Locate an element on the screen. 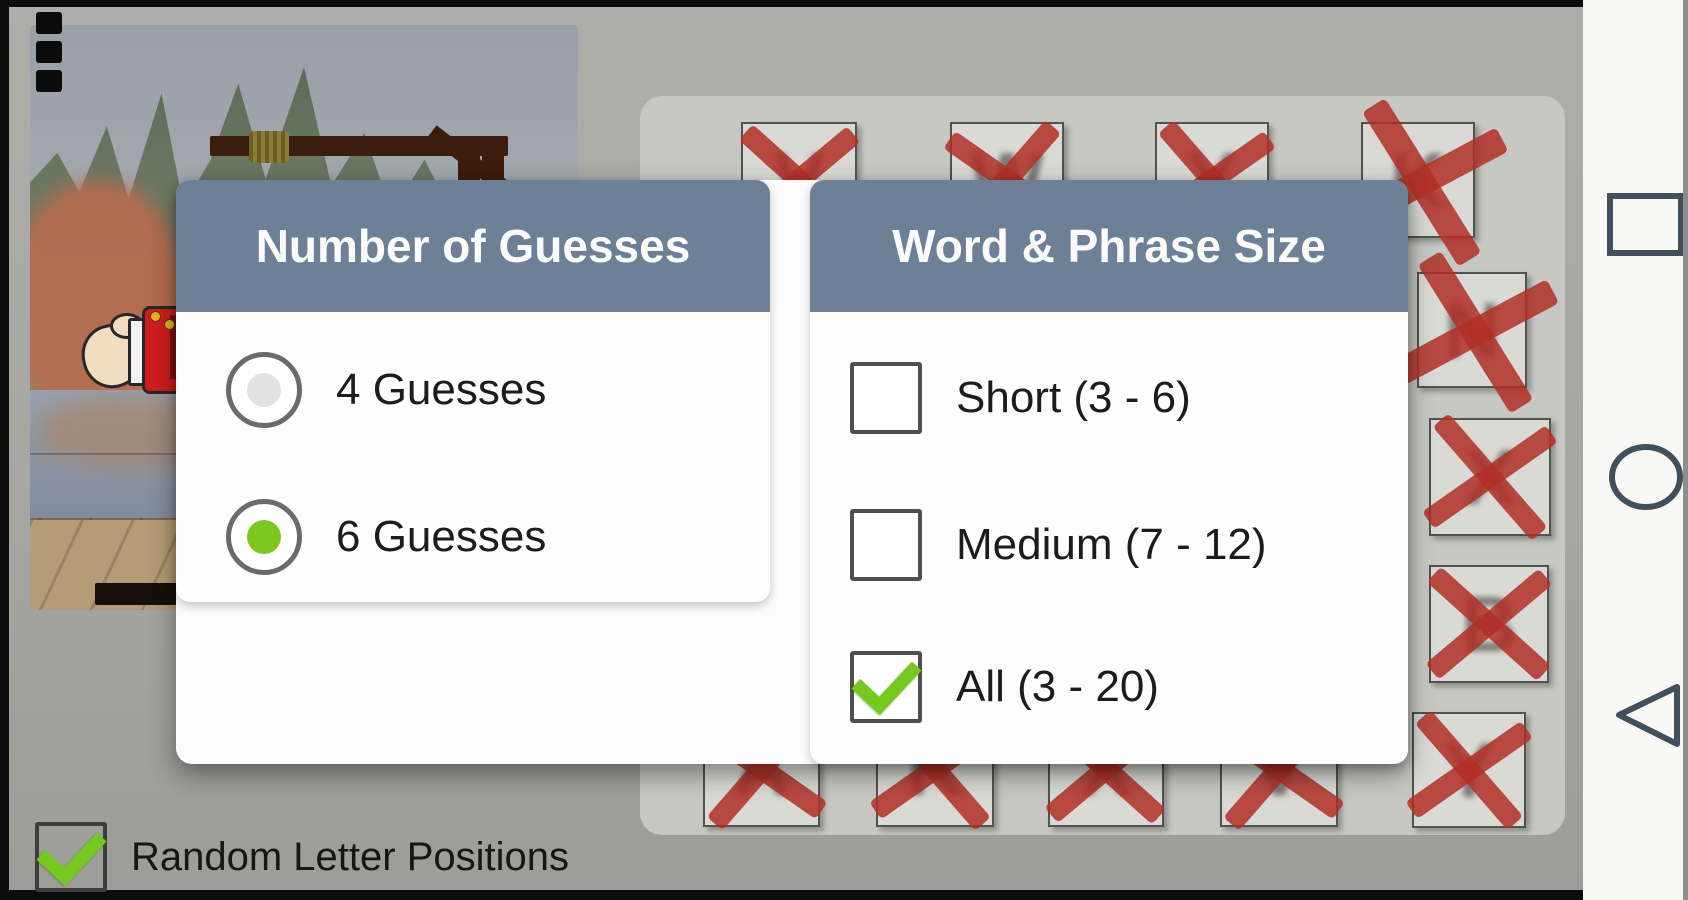  number-of-guesses-header: Number of Guesses is located at coordinates (473, 246).